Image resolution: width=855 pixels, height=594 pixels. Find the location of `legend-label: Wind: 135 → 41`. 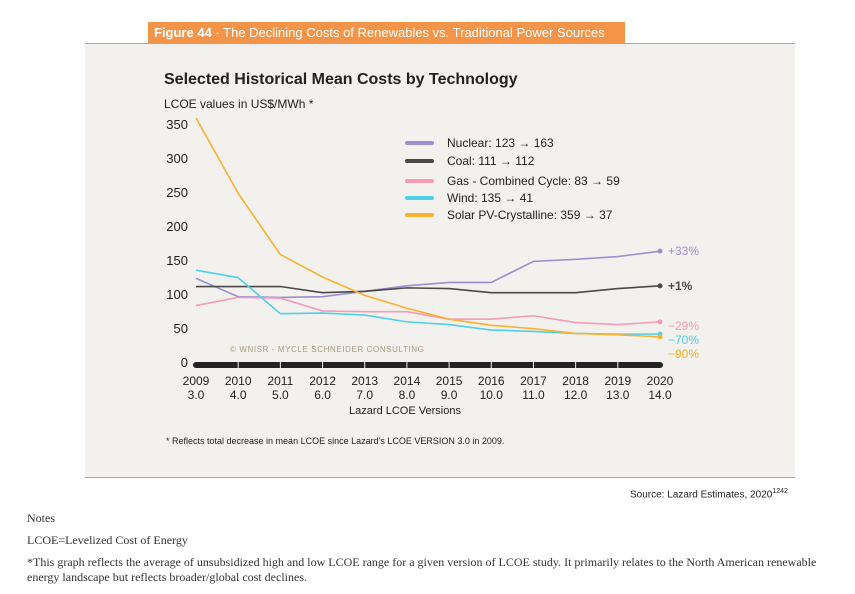

legend-label: Wind: 135 → 41 is located at coordinates (490, 198).